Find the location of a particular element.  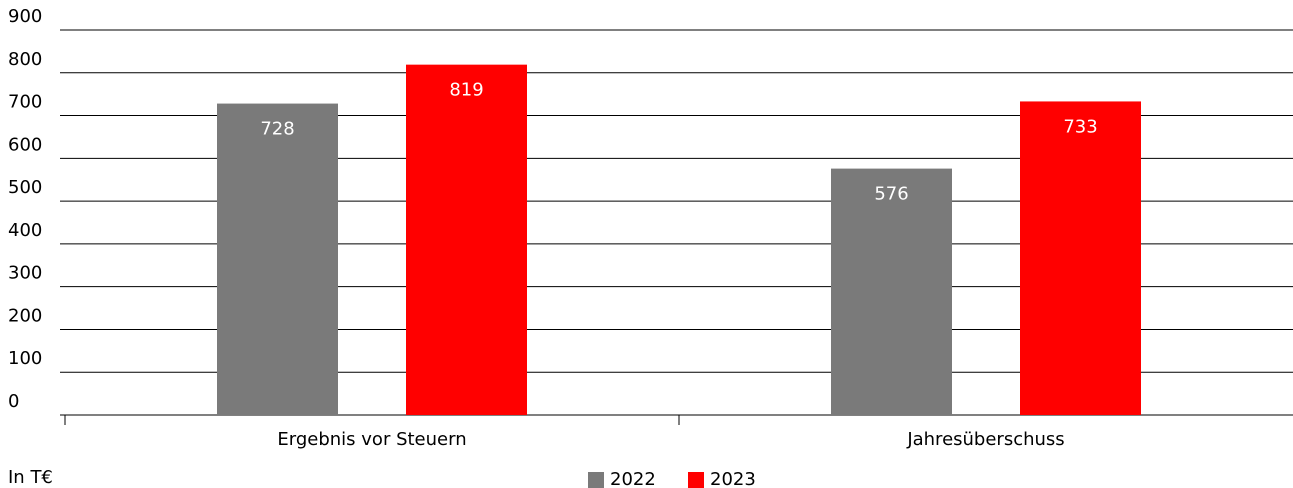

y-tick-label: 800 is located at coordinates (25, 59).